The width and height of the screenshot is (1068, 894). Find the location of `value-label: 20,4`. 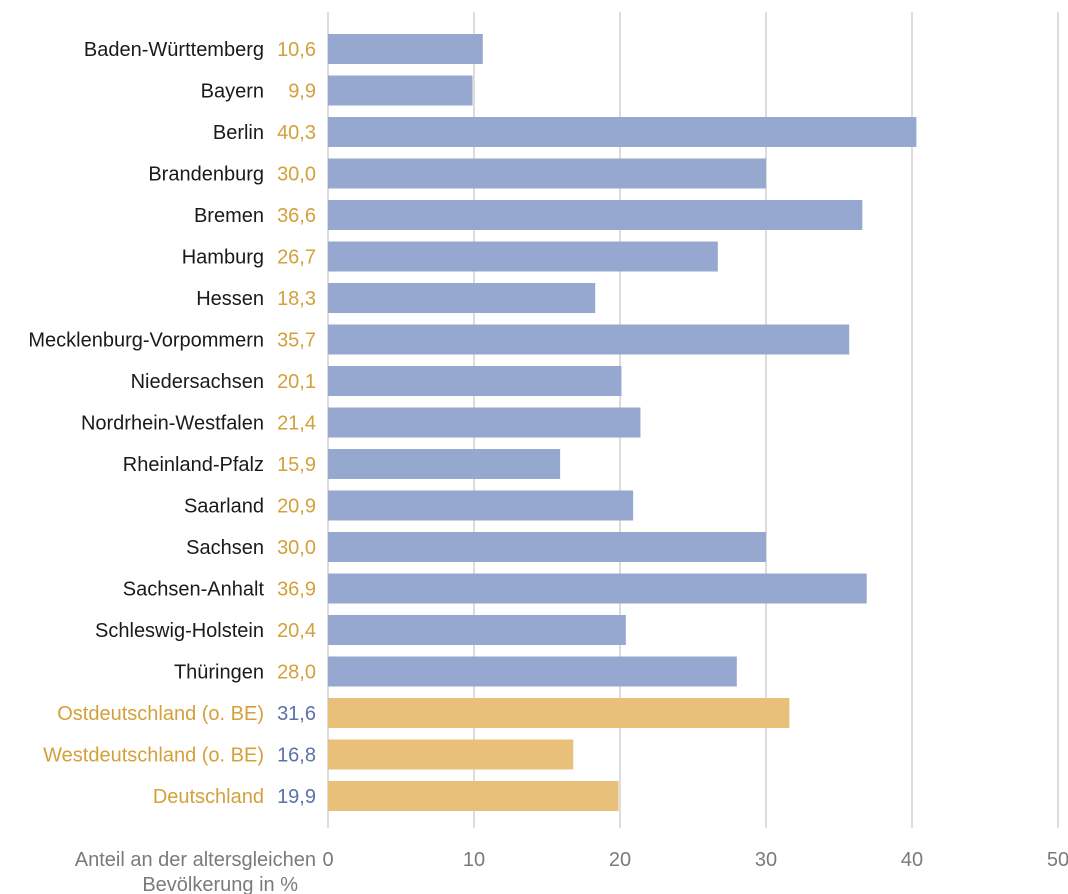

value-label: 20,4 is located at coordinates (296, 631).